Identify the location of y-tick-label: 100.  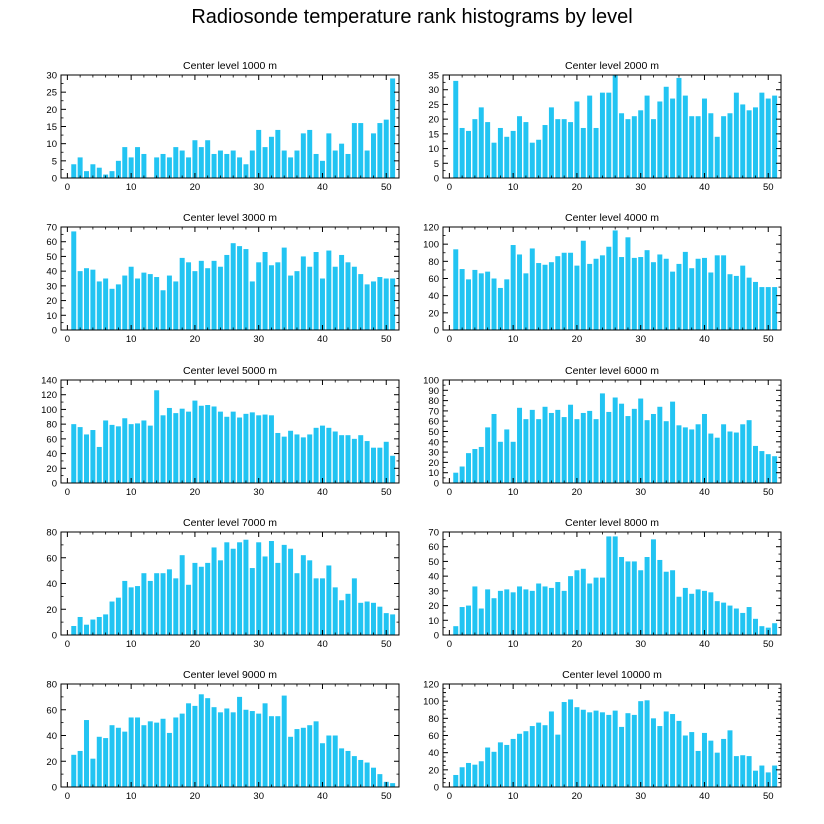
(431, 245).